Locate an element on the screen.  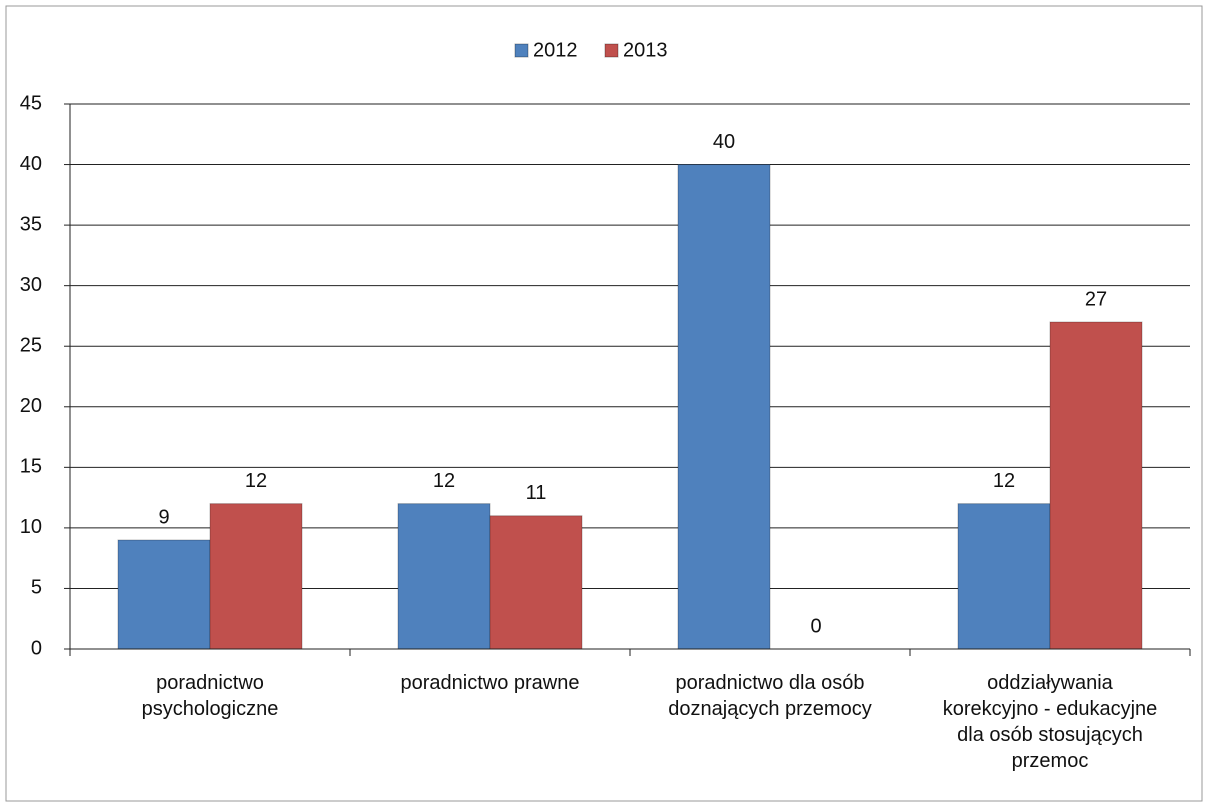
x-tick-label: poradnictwo prawne is located at coordinates (490, 683).